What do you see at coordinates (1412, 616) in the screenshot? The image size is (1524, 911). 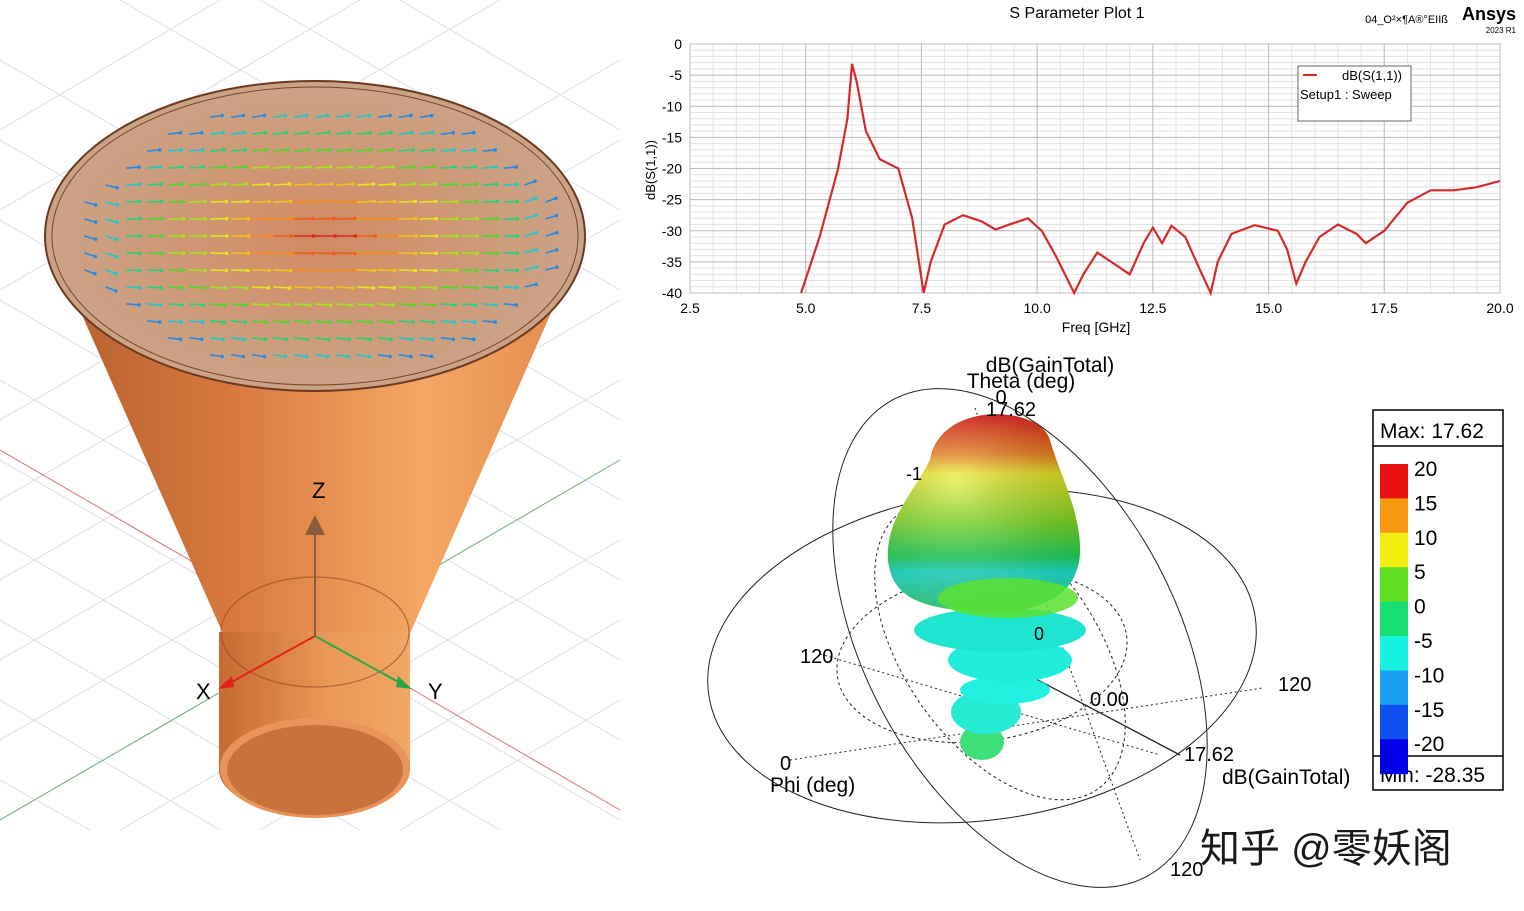 I see `color-scale: 20 15 10 5 0 -5 -10 -15 -20` at bounding box center [1412, 616].